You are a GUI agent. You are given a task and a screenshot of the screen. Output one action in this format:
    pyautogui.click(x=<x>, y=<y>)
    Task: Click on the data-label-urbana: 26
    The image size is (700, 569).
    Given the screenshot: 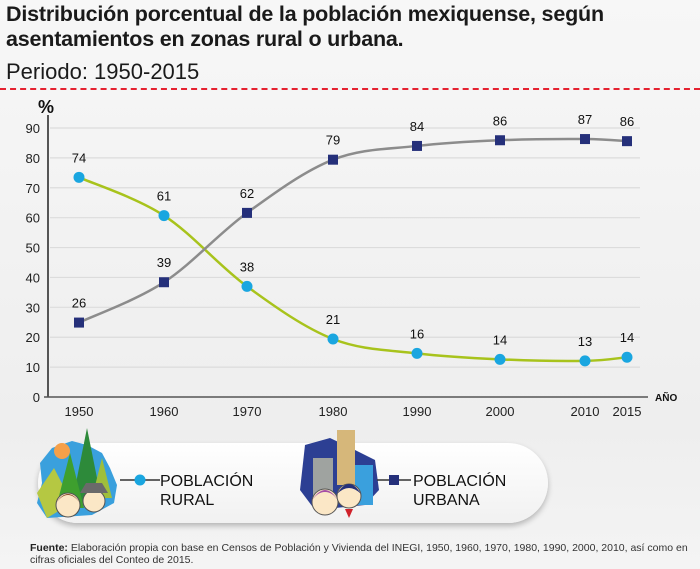 What is the action you would take?
    pyautogui.click(x=79, y=303)
    